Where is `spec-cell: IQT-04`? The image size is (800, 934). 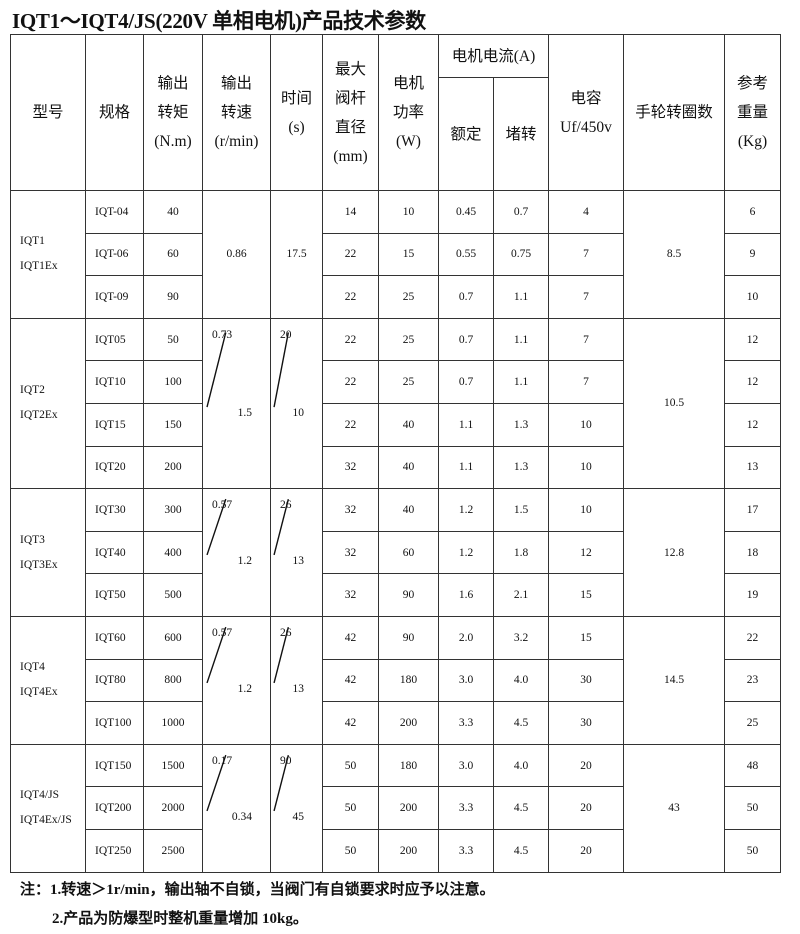
spec-cell: IQT-04 is located at coordinates (114, 212).